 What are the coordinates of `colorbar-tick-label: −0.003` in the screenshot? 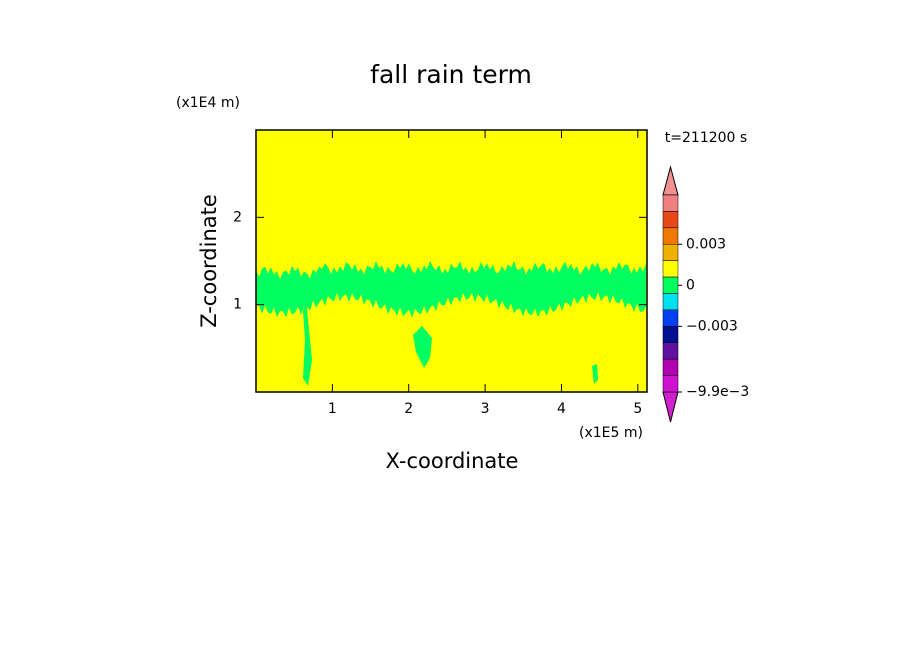 It's located at (712, 326).